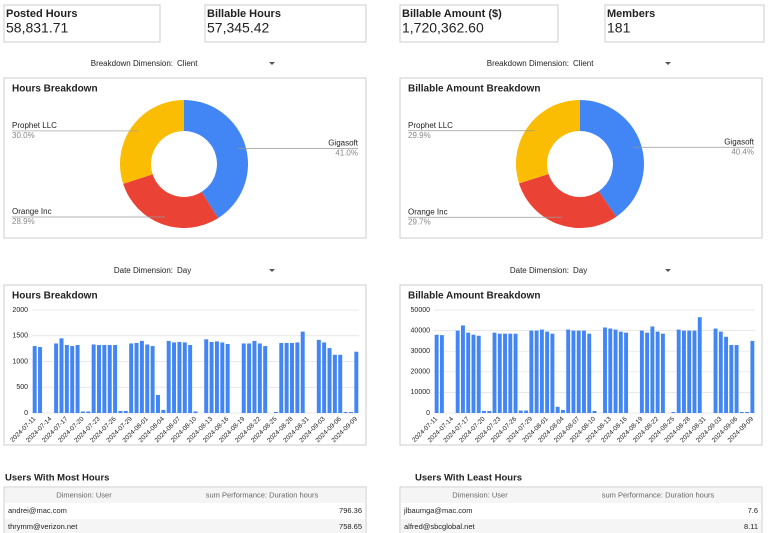 The width and height of the screenshot is (768, 533). Describe the element at coordinates (22, 387) in the screenshot. I see `y-tick-label: 500` at that location.